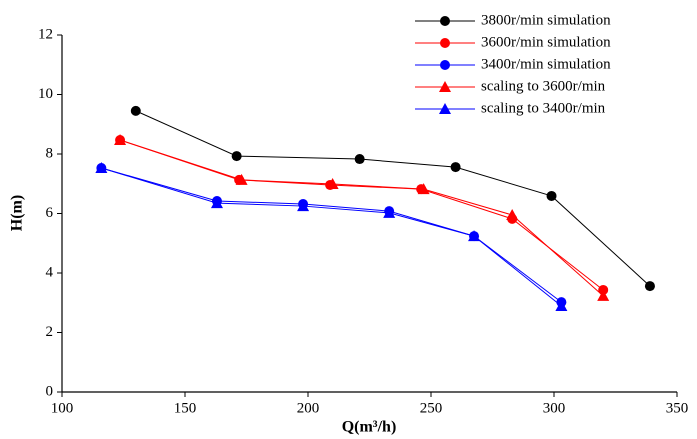 This screenshot has height=439, width=697. Describe the element at coordinates (546, 20) in the screenshot. I see `legend-label: 3800r/min simulation` at that location.